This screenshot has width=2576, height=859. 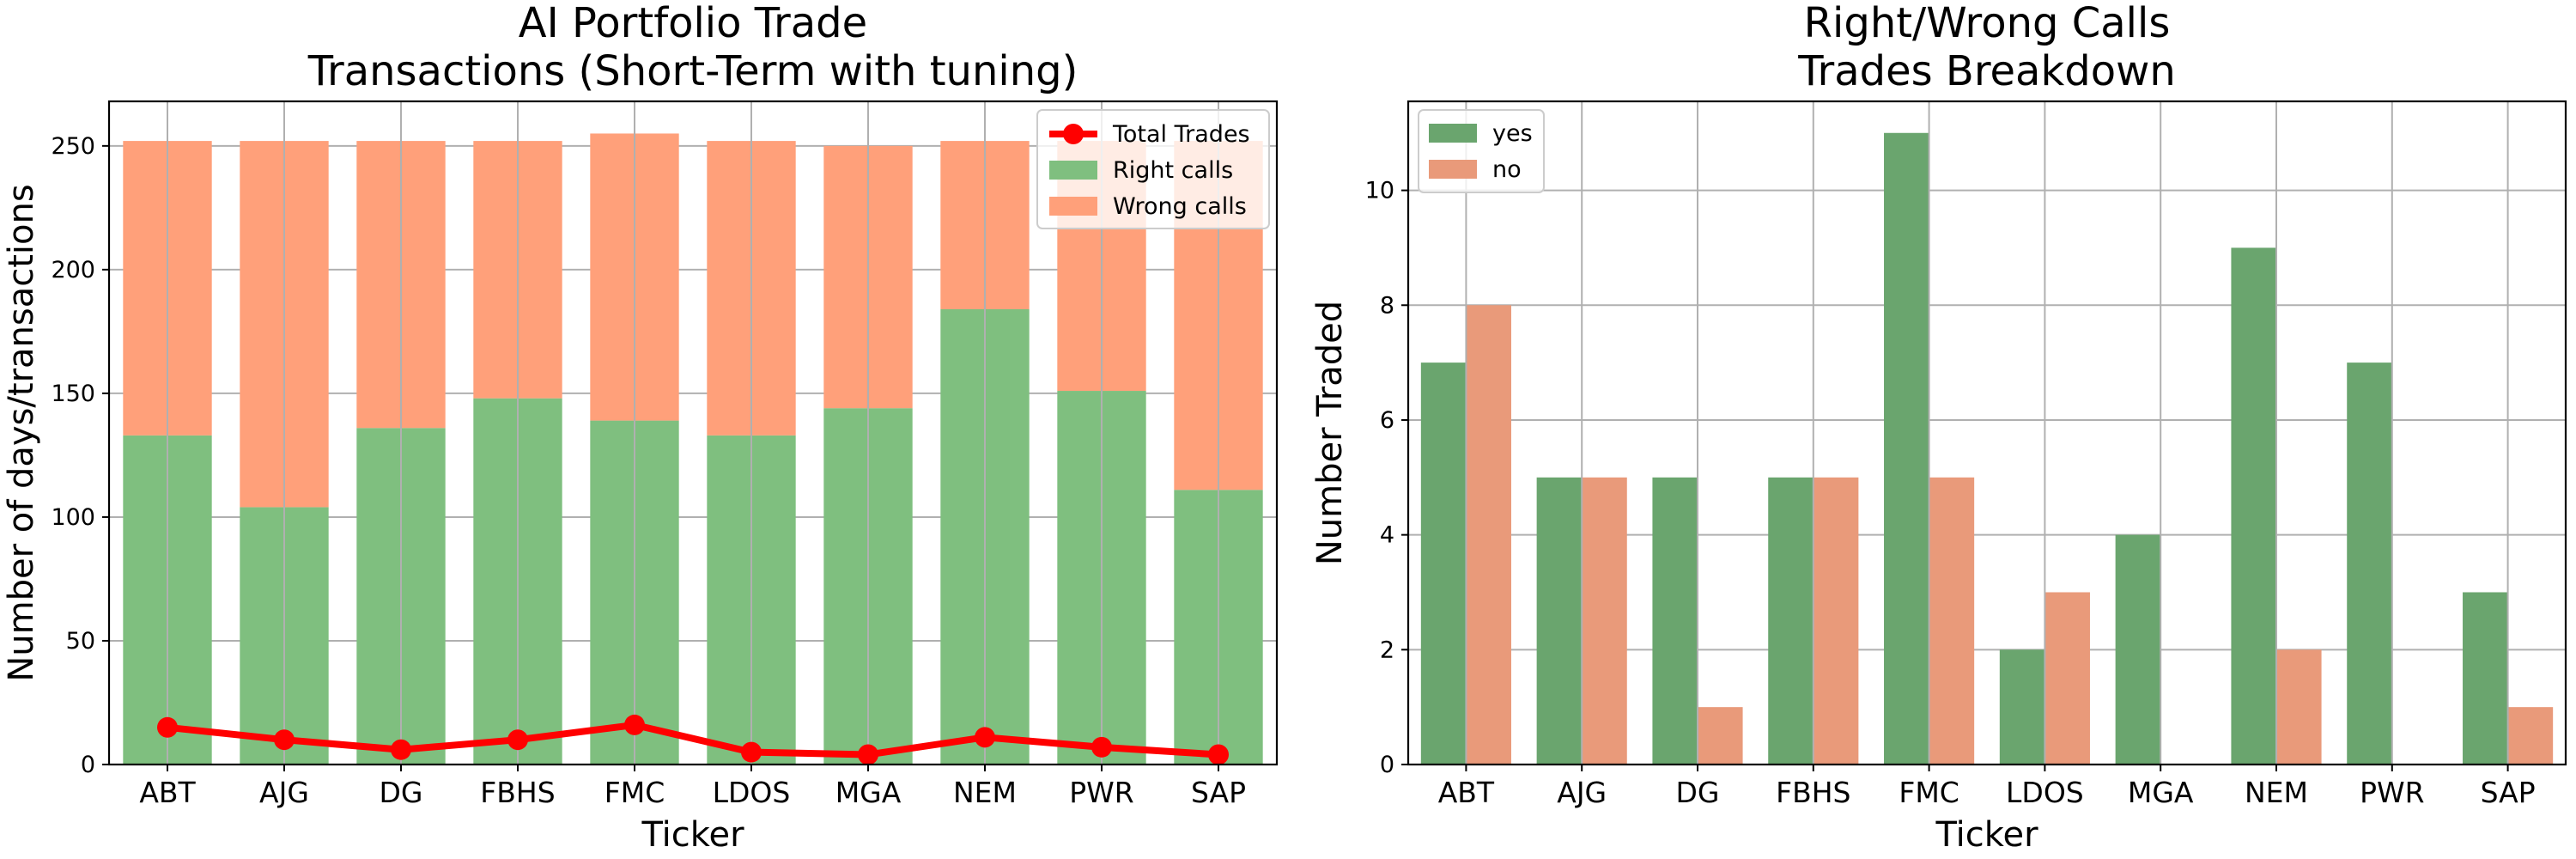 I want to click on y-tick-label: 50, so click(x=80, y=641).